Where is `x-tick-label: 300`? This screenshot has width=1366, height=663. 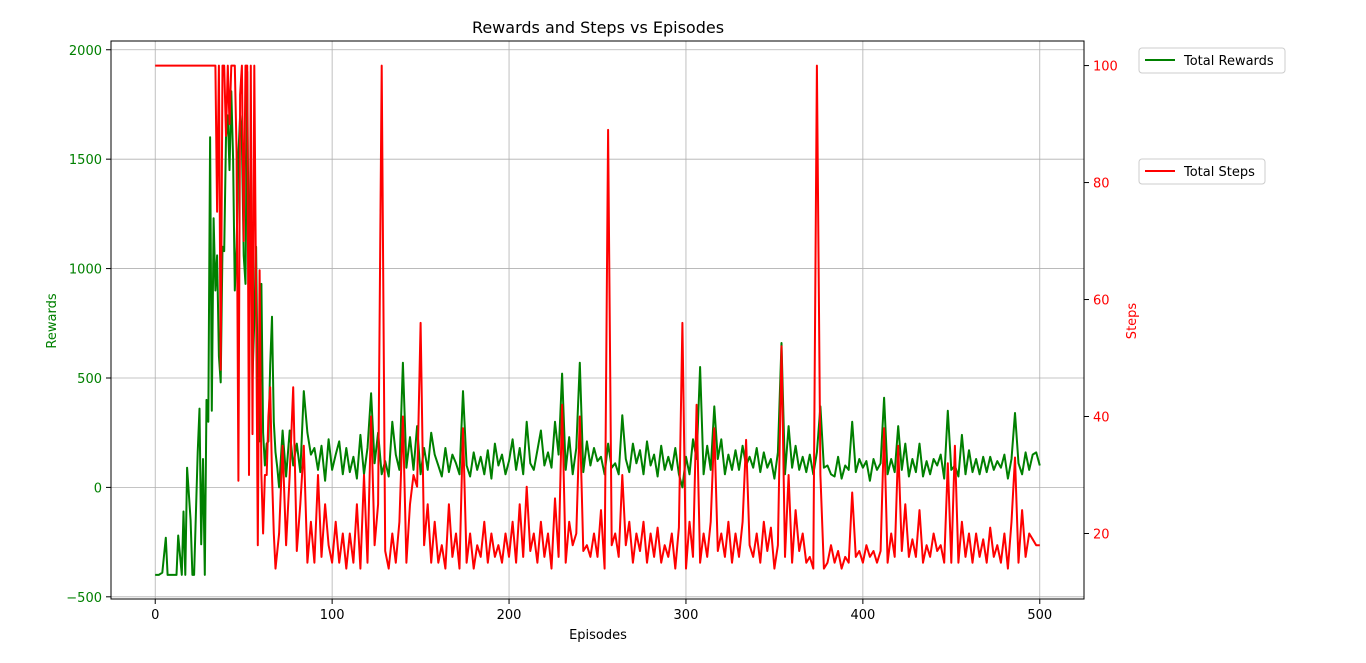
x-tick-label: 300 is located at coordinates (686, 615).